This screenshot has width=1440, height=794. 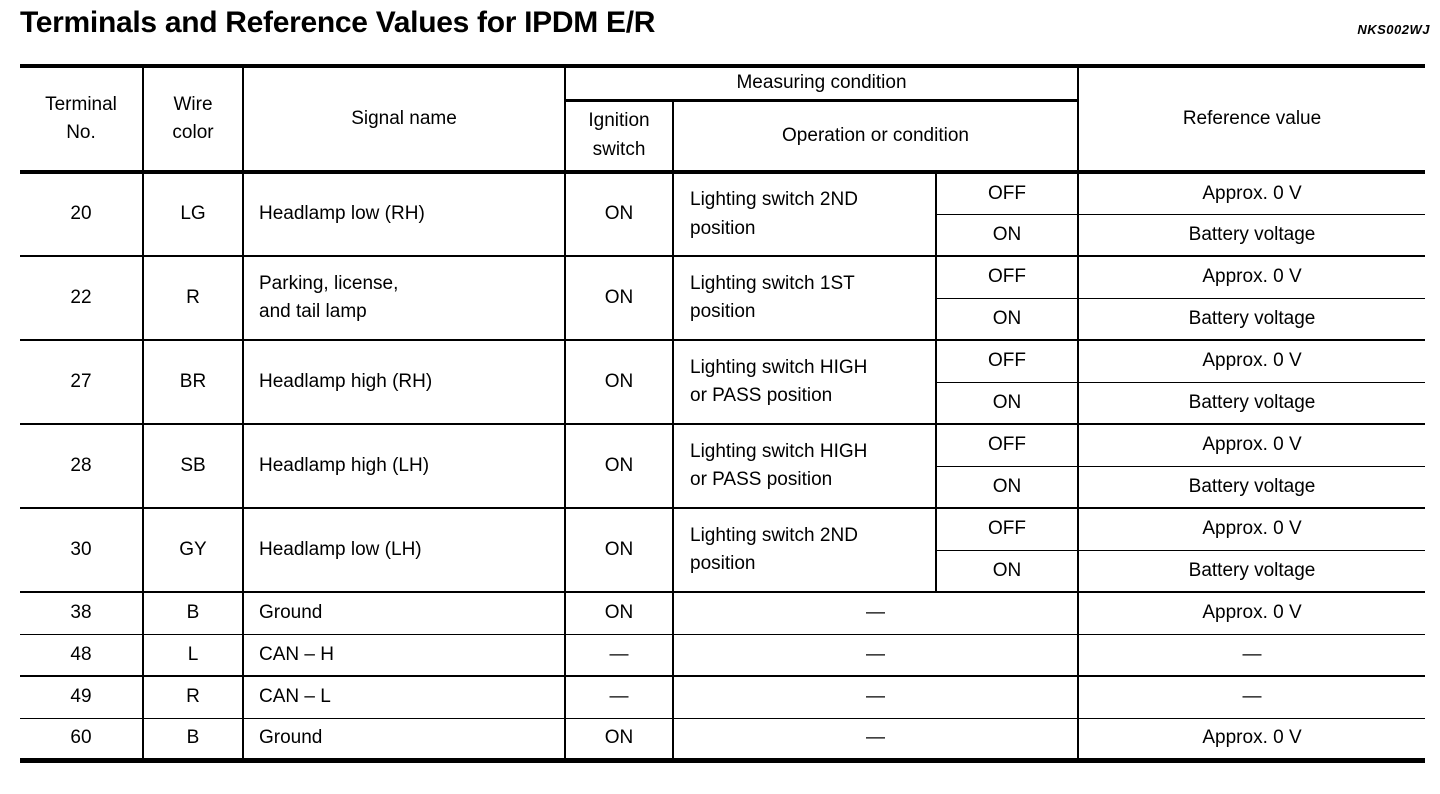 What do you see at coordinates (192, 120) in the screenshot?
I see `col-header-wire-color: Wire color` at bounding box center [192, 120].